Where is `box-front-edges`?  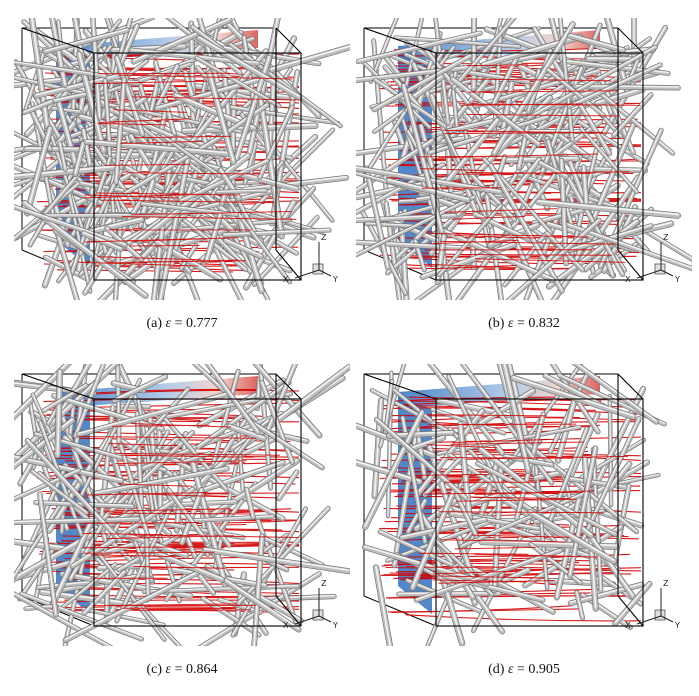 box-front-edges is located at coordinates (161, 500).